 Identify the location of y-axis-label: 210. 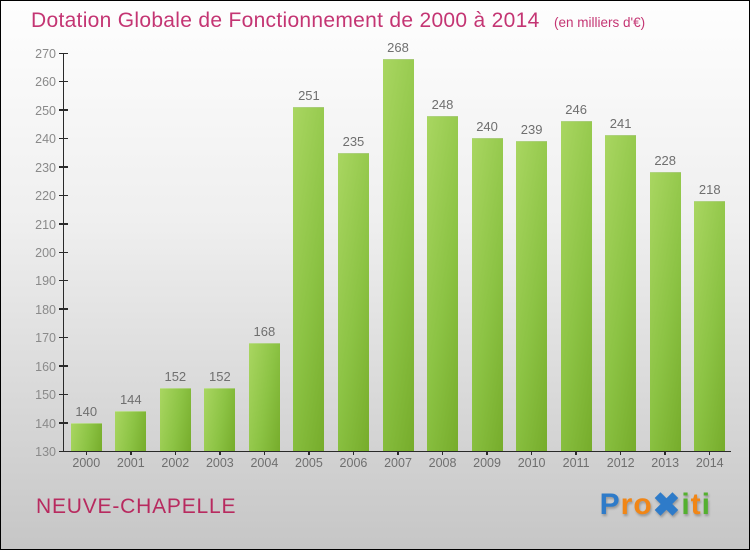
(45, 224).